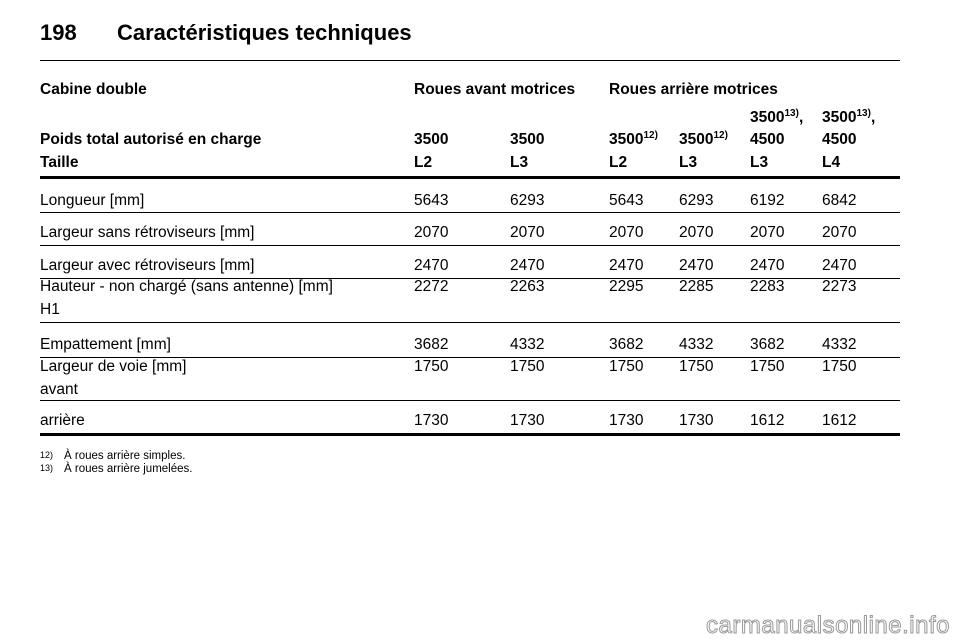  Describe the element at coordinates (693, 89) in the screenshot. I see `group-header: Roues arrière motrices` at that location.